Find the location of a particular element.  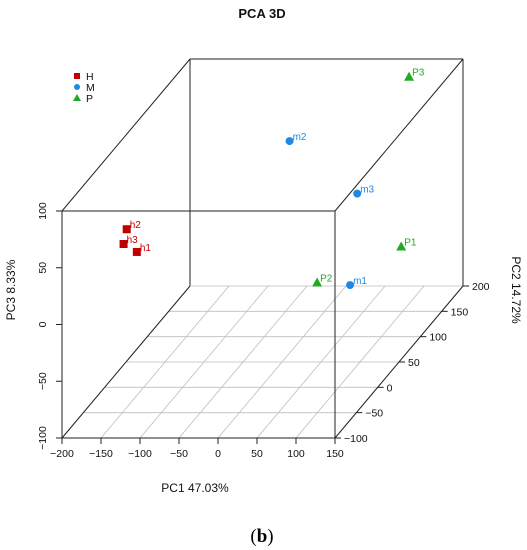

y-tick-label: −50 is located at coordinates (374, 414).